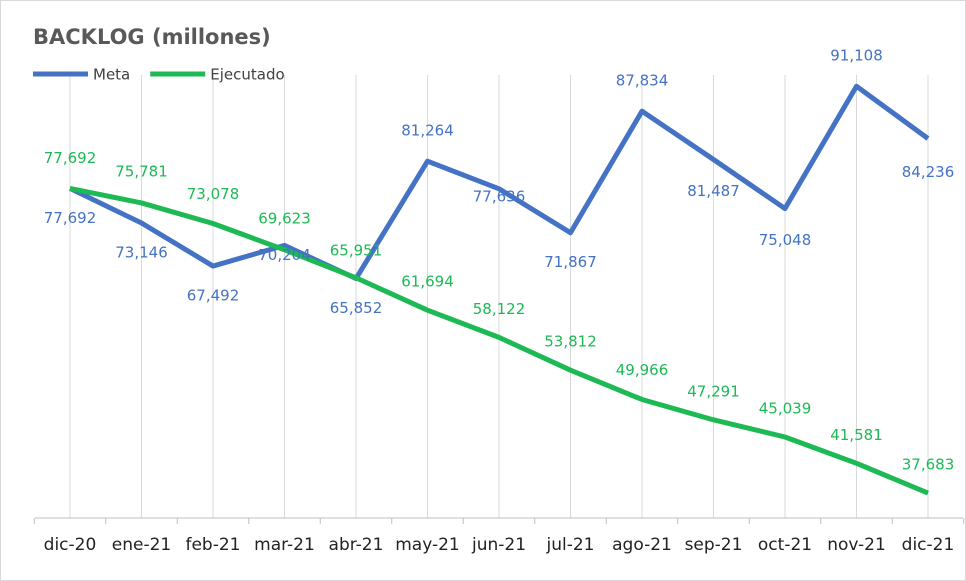 The height and width of the screenshot is (581, 966). Describe the element at coordinates (213, 194) in the screenshot. I see `data-label: 73,078` at that location.